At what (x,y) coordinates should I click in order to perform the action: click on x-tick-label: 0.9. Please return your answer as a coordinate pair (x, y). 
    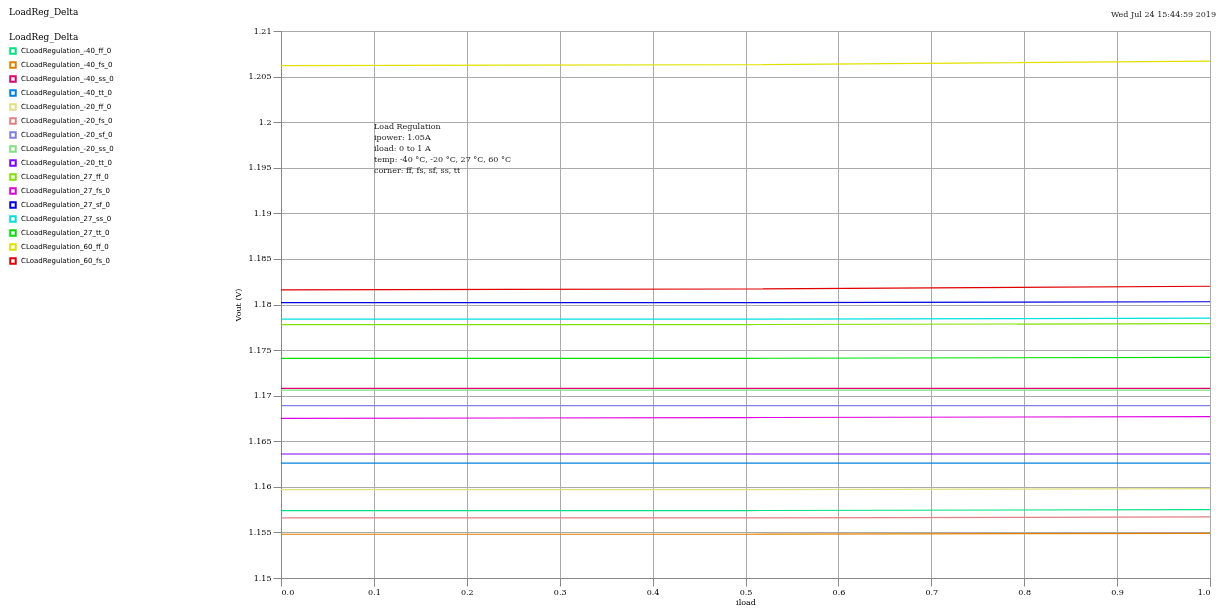
    Looking at the image, I should click on (1117, 592).